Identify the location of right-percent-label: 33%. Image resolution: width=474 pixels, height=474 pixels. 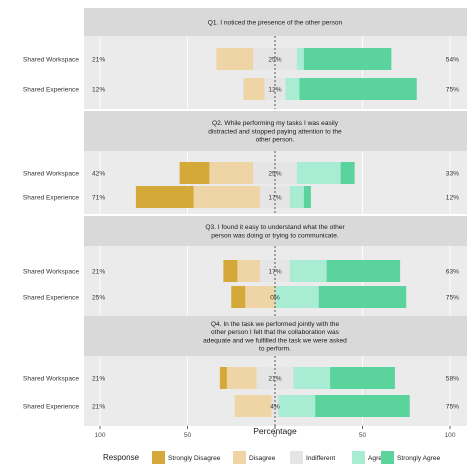
(452, 173).